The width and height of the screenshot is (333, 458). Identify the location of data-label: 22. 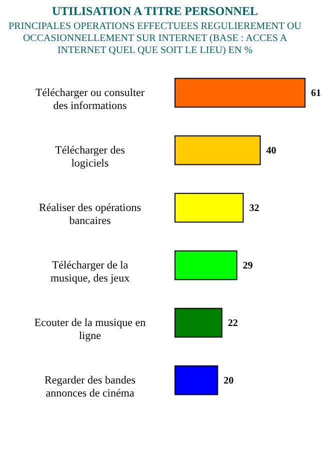
(233, 323).